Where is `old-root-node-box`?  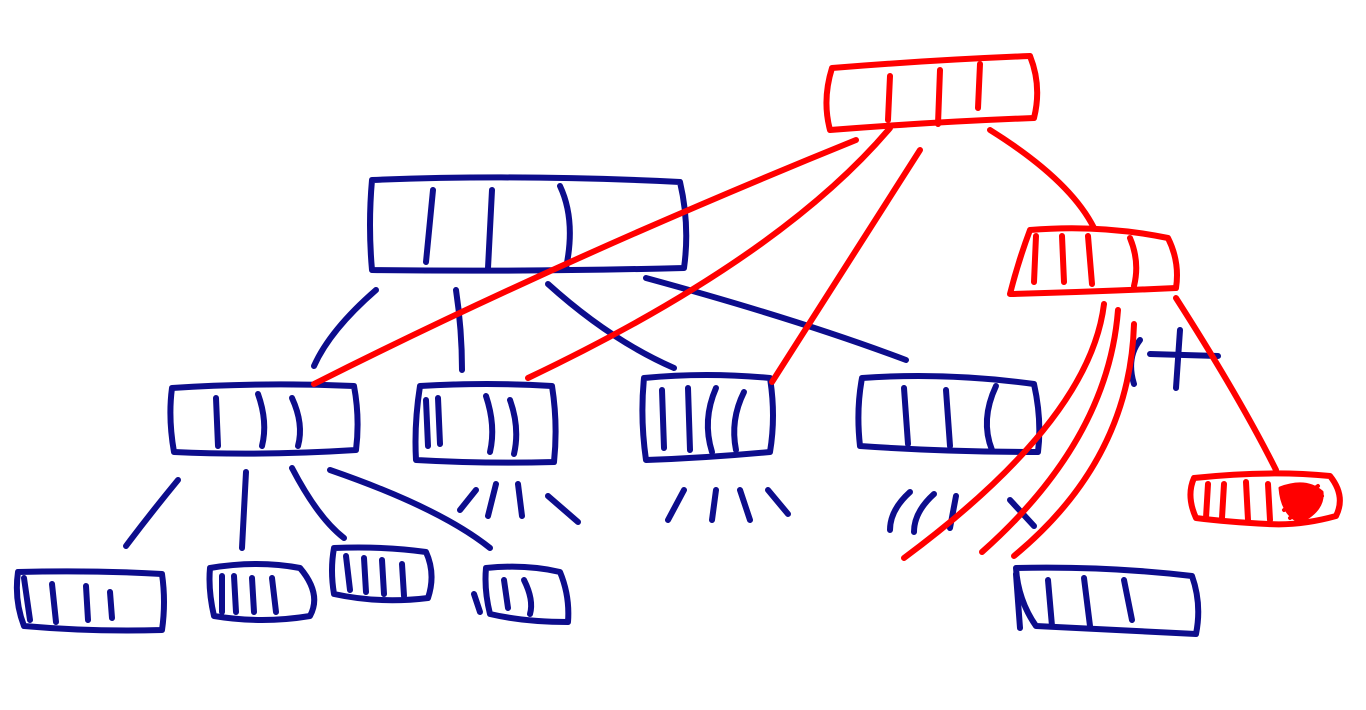 old-root-node-box is located at coordinates (528, 224).